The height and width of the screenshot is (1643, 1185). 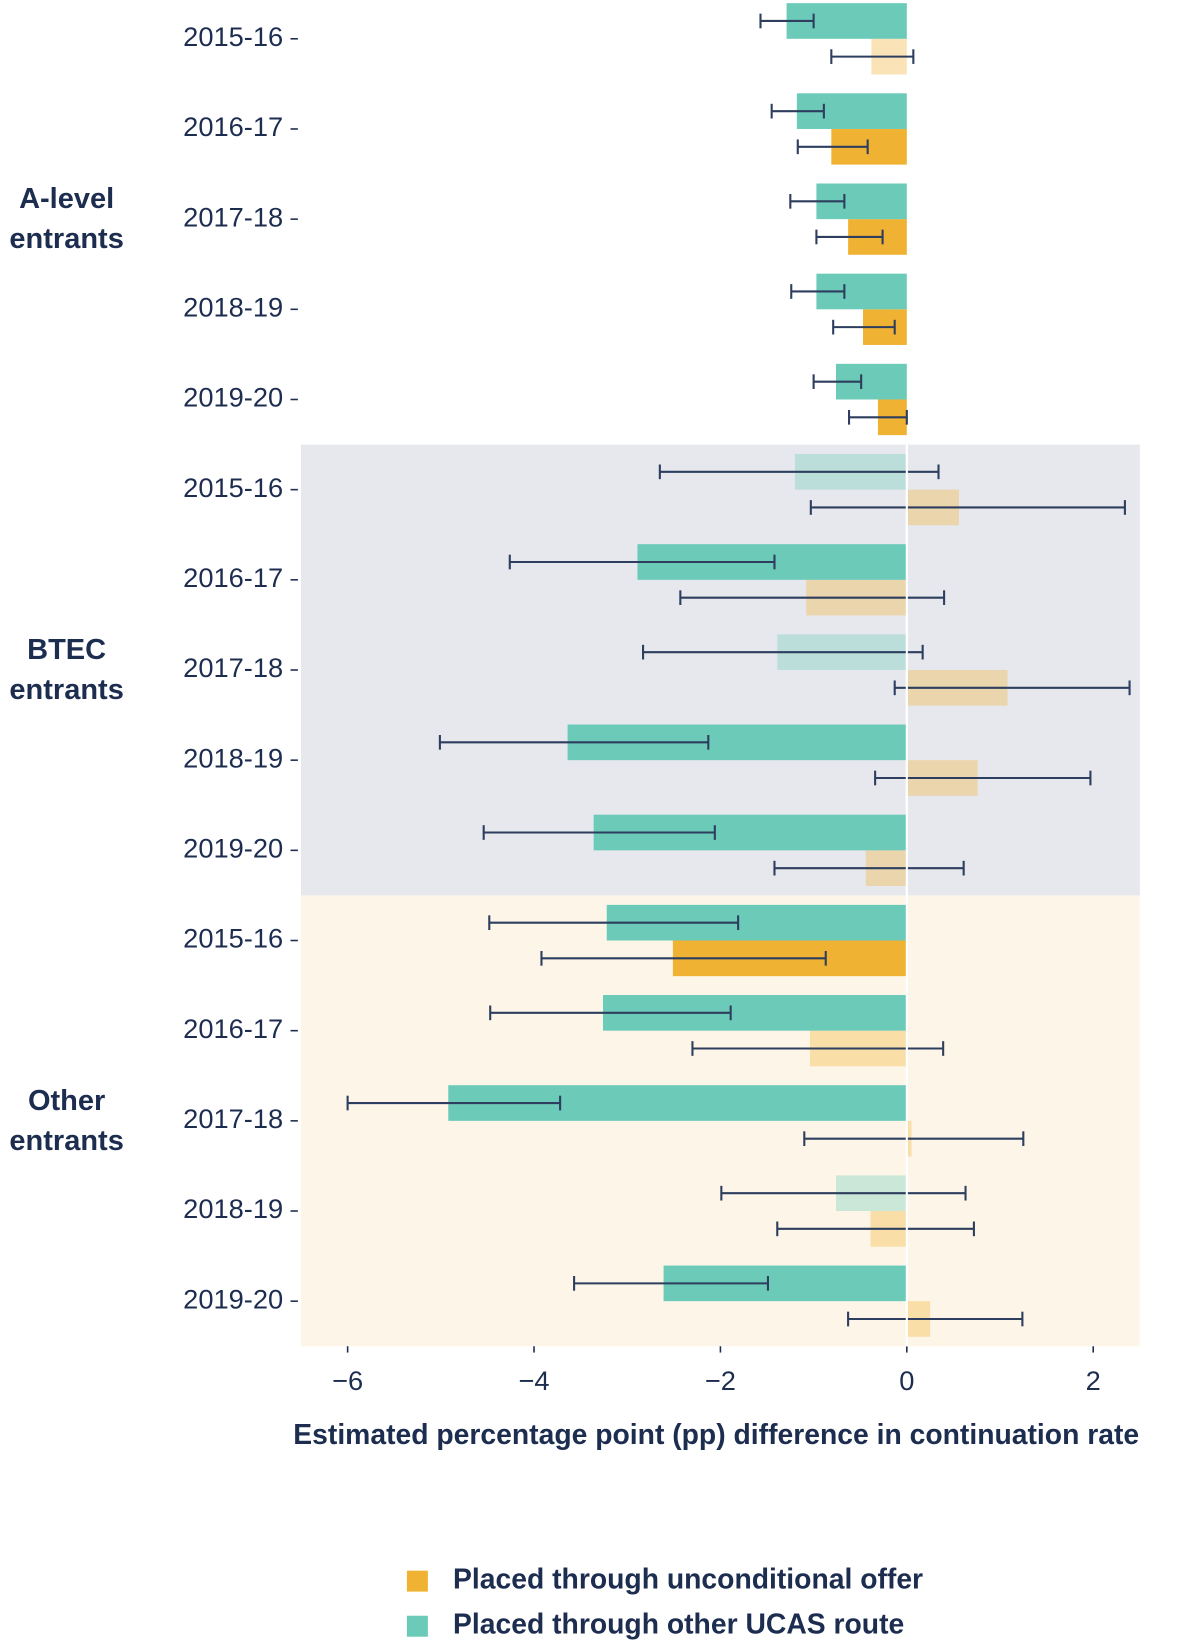 I want to click on x-tick-label: −2, so click(x=720, y=1380).